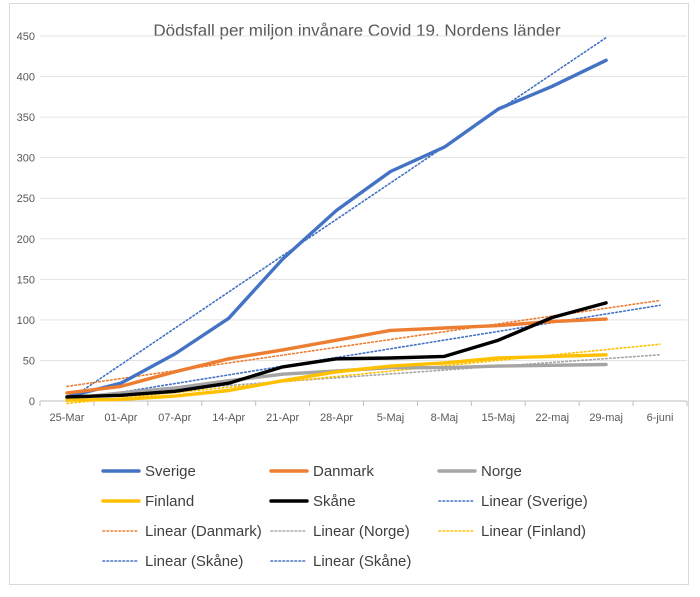 The image size is (700, 597). I want to click on legend-label: Skåne, so click(334, 501).